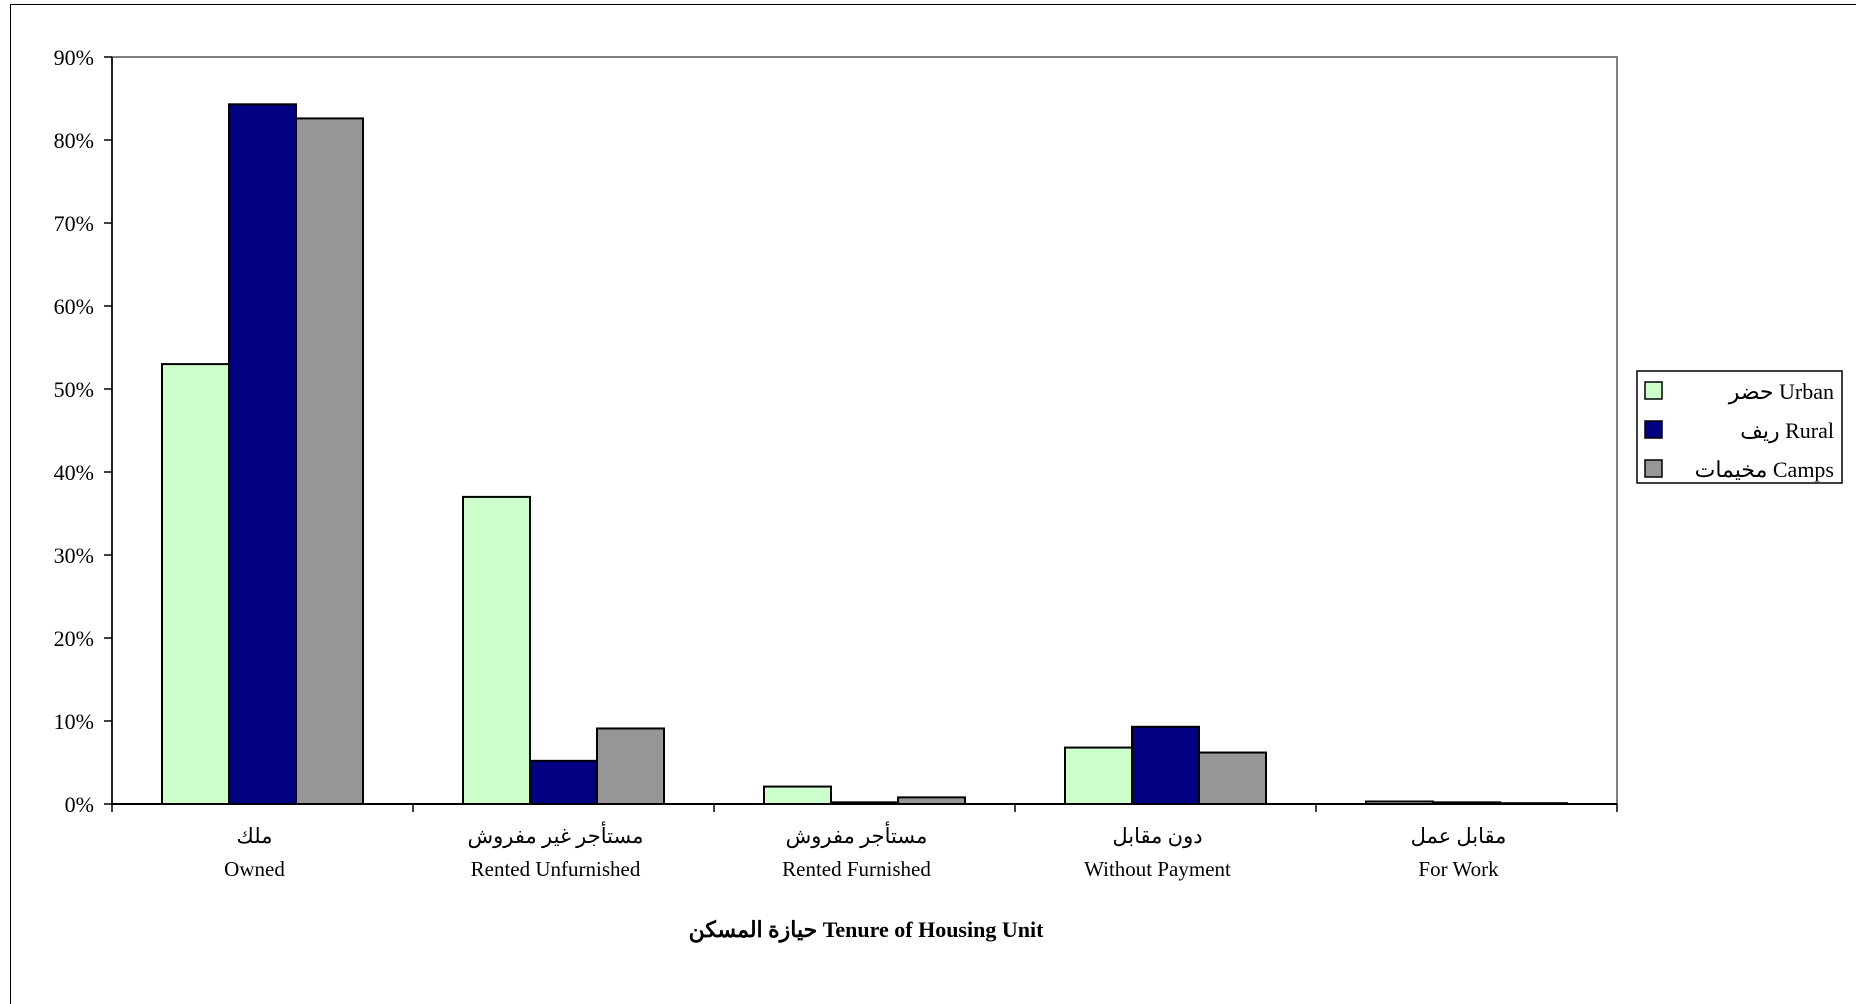 The height and width of the screenshot is (1004, 1856). What do you see at coordinates (74, 223) in the screenshot?
I see `y-tick-label: 70%` at bounding box center [74, 223].